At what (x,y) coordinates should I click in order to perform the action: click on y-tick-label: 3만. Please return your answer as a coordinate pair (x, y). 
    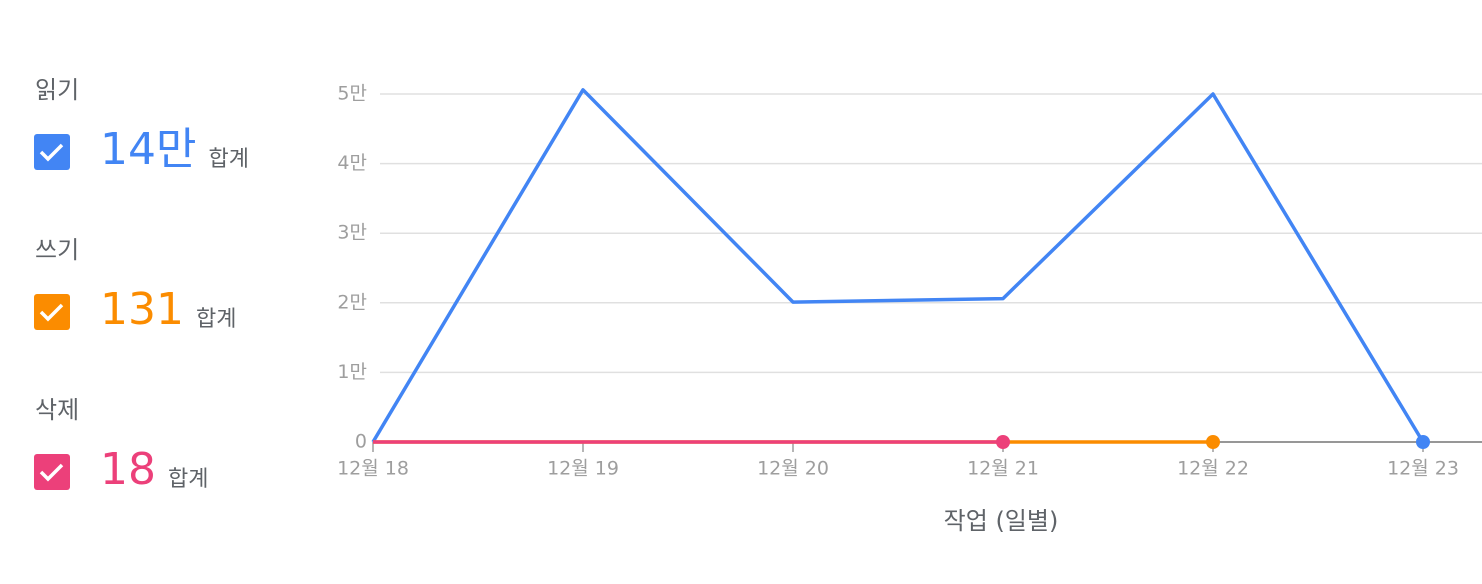
    Looking at the image, I should click on (352, 233).